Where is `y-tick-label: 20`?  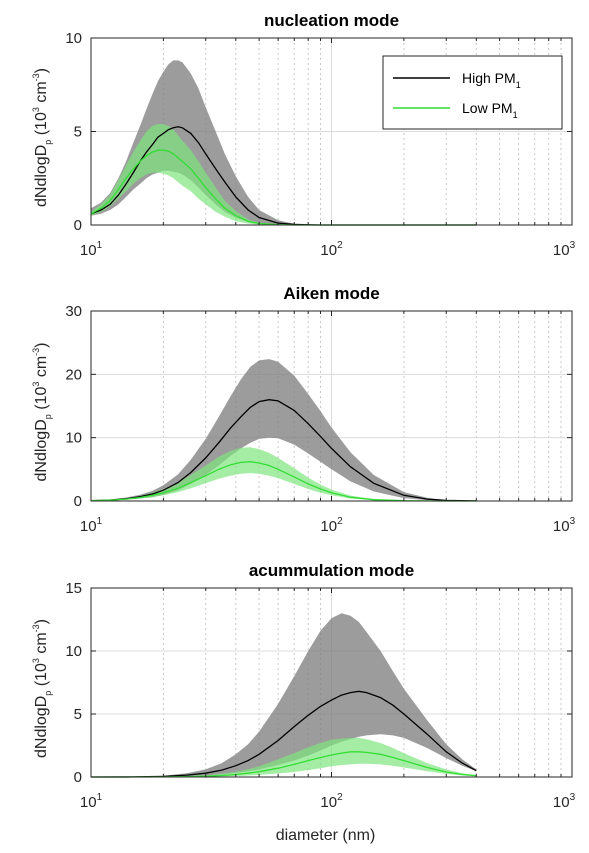
y-tick-label: 20 is located at coordinates (73, 374).